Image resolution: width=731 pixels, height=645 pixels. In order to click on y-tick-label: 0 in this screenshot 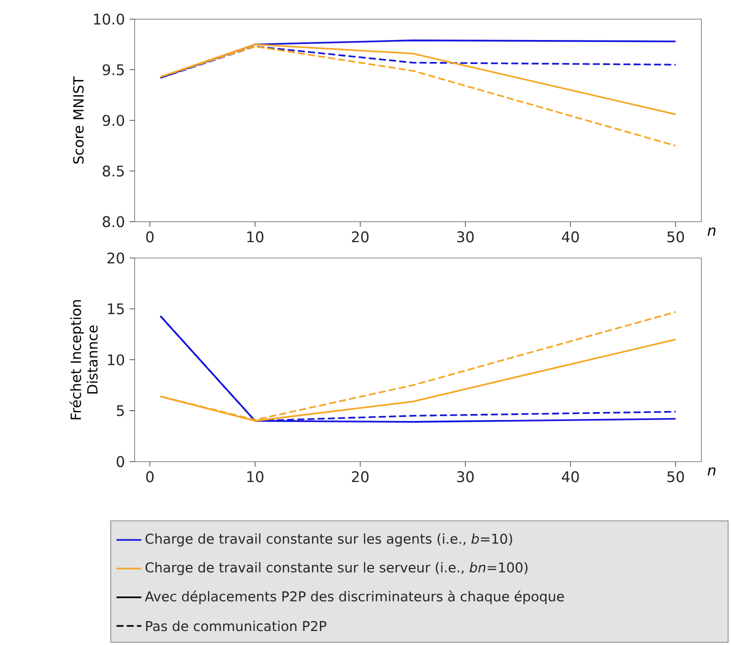, I will do `click(120, 462)`.